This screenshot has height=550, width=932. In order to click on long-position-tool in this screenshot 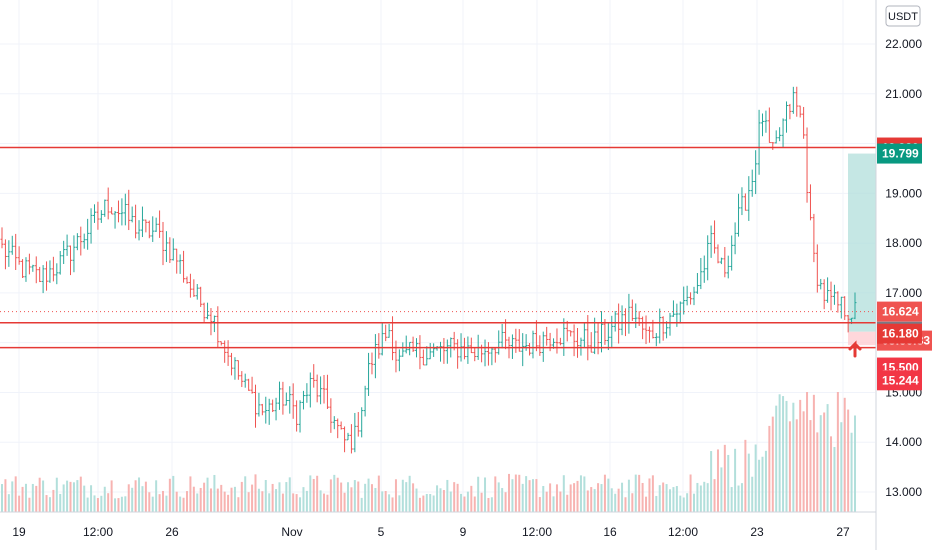, I will do `click(862, 255)`.